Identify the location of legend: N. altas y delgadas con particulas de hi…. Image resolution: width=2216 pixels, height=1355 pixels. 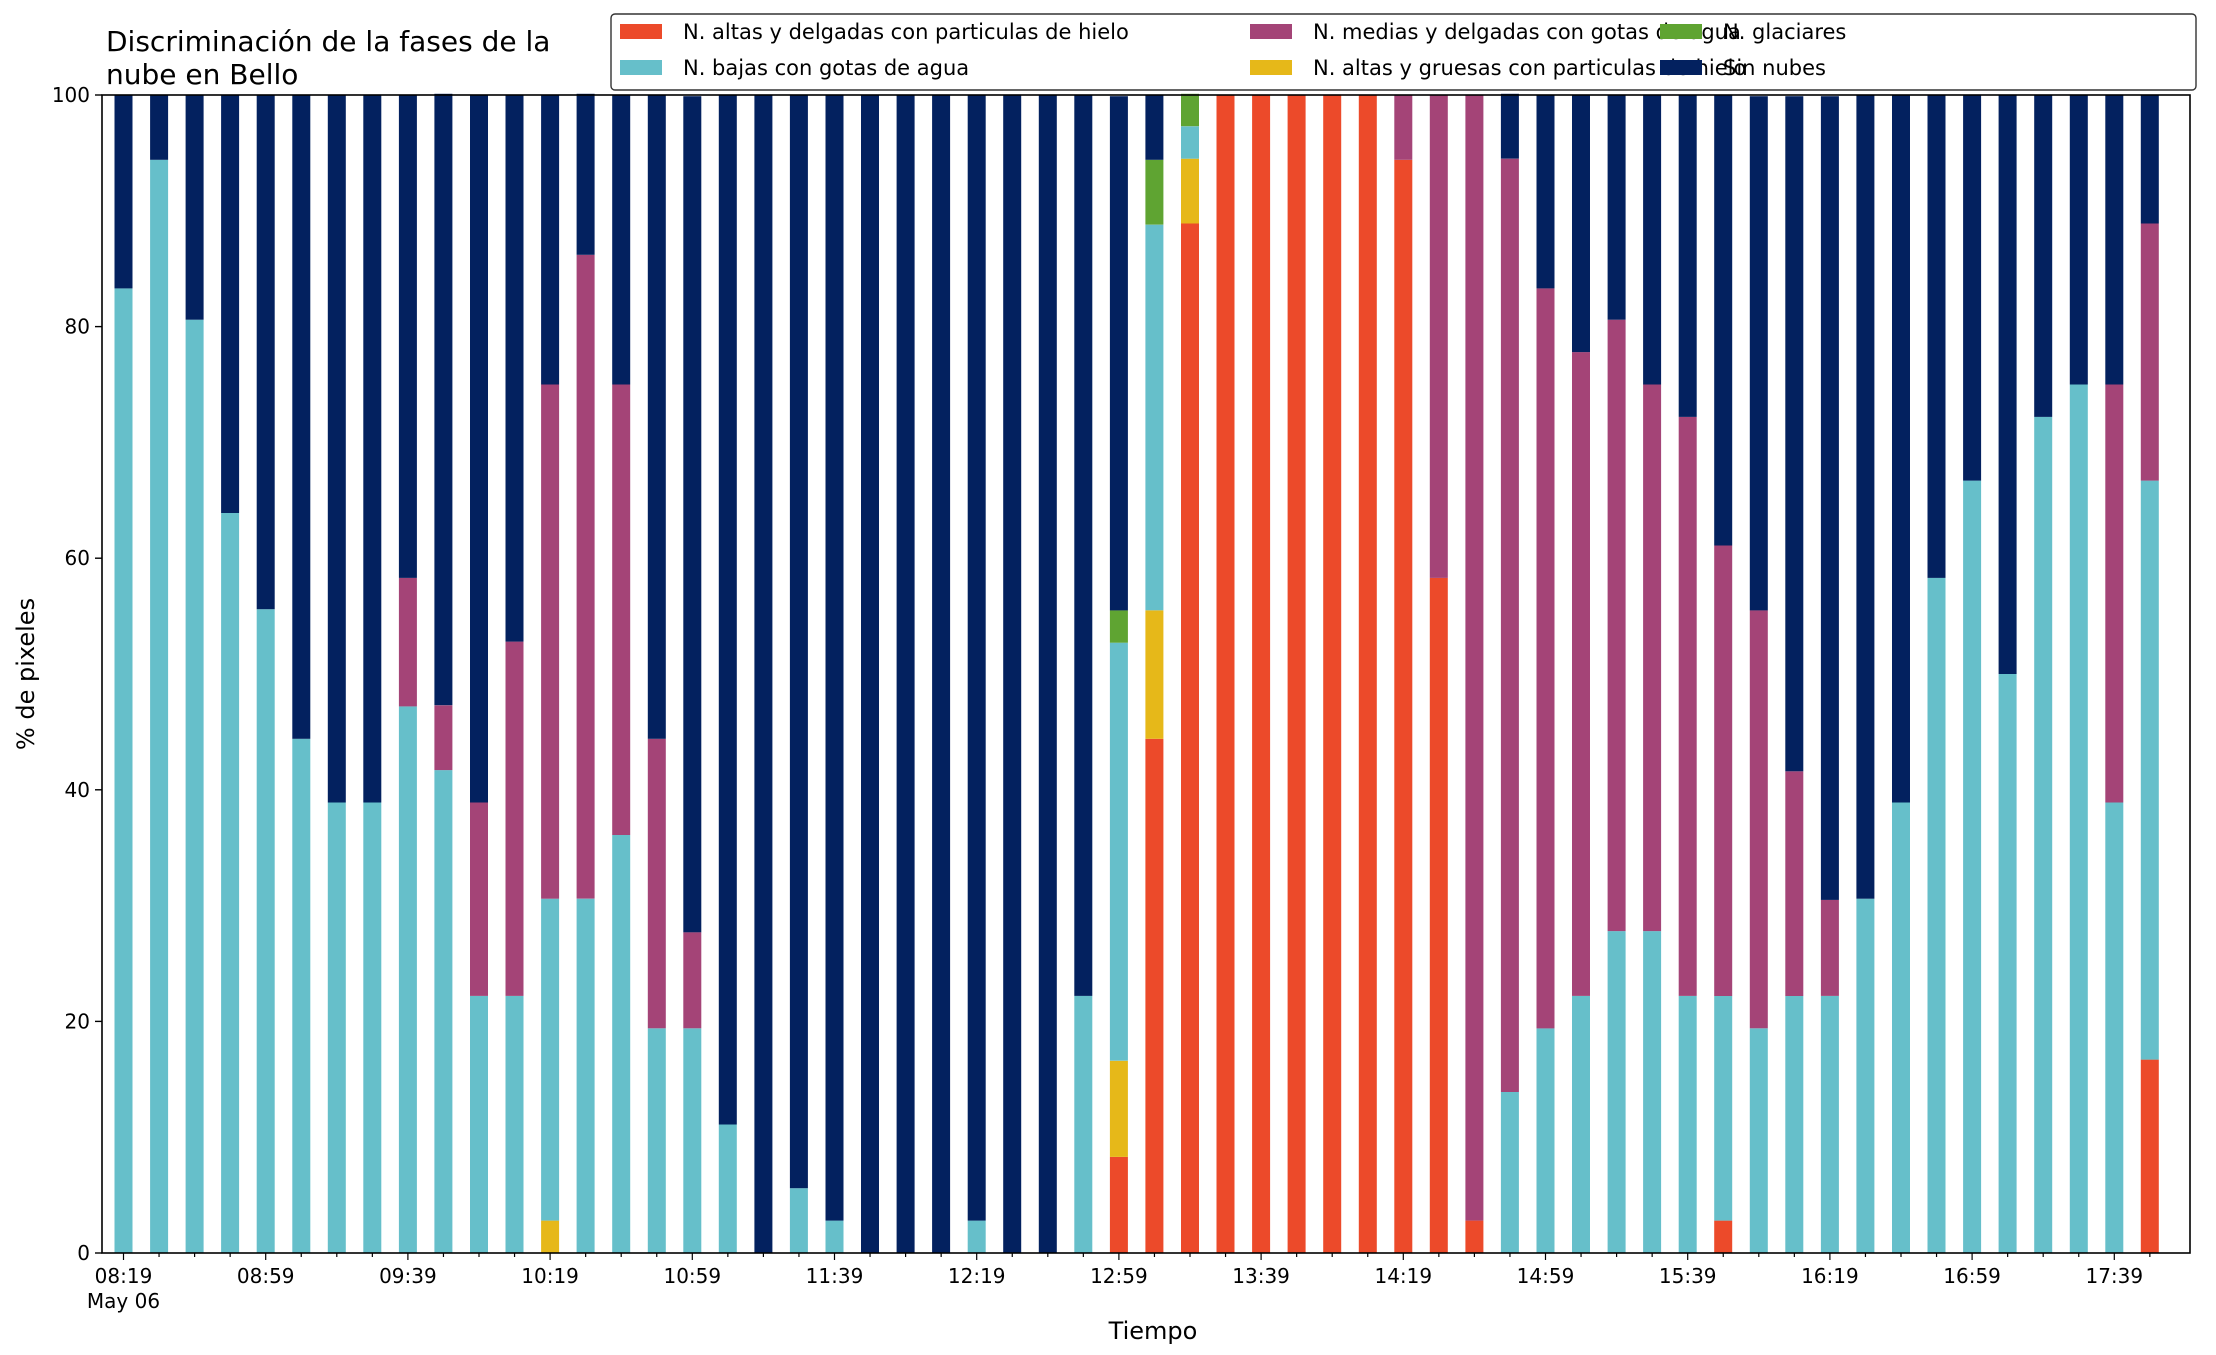
(1403, 52).